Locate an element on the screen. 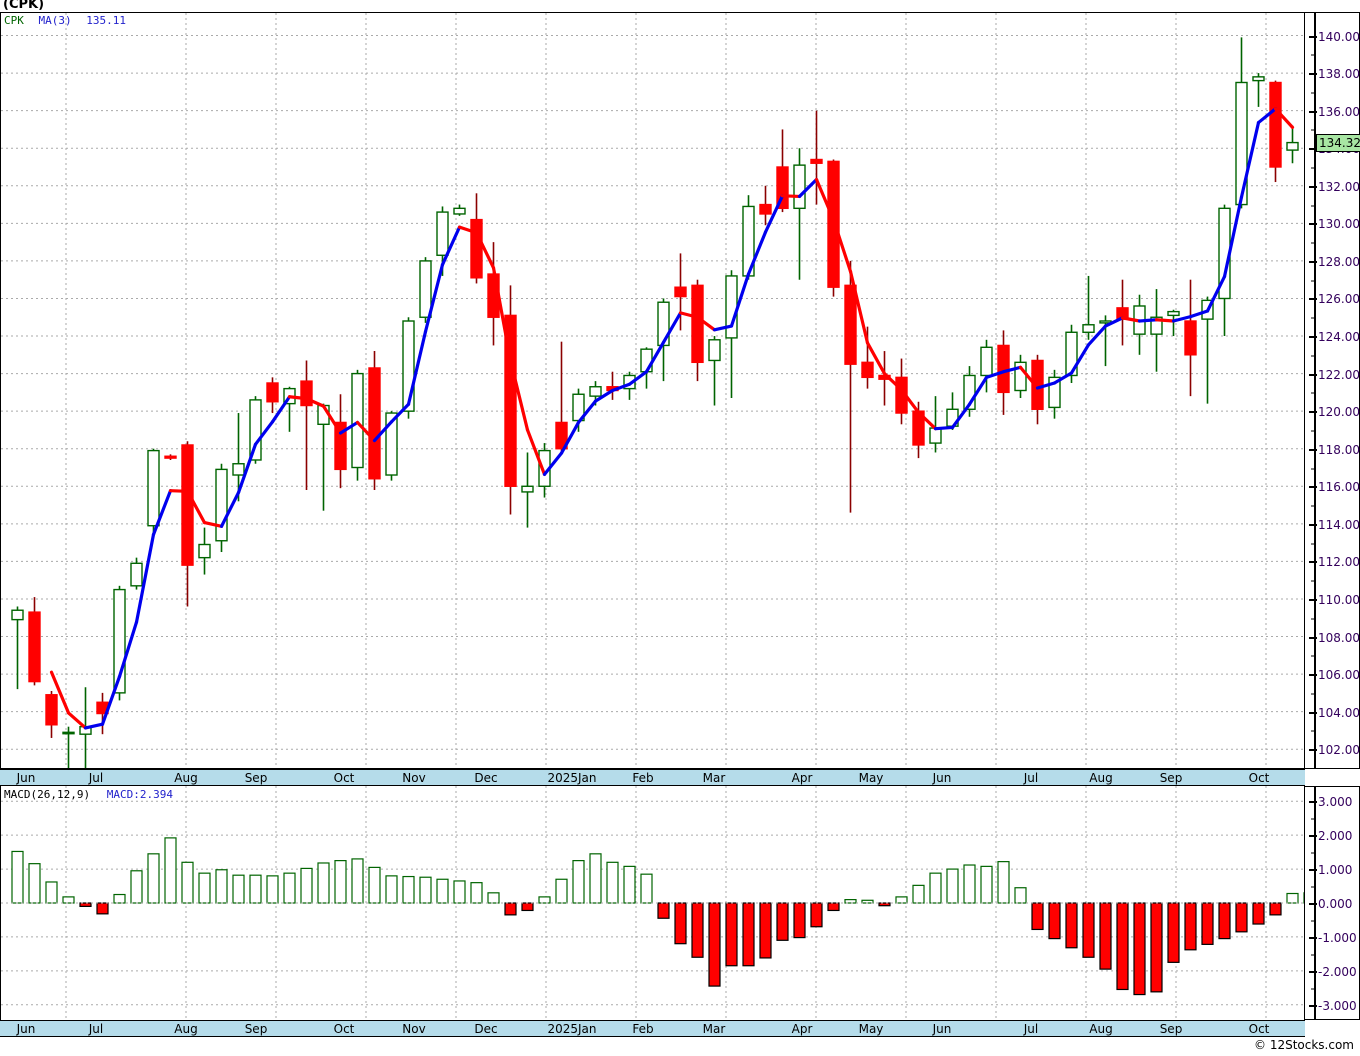 The image size is (1360, 1056). month-label-bottom: Dec is located at coordinates (486, 1029).